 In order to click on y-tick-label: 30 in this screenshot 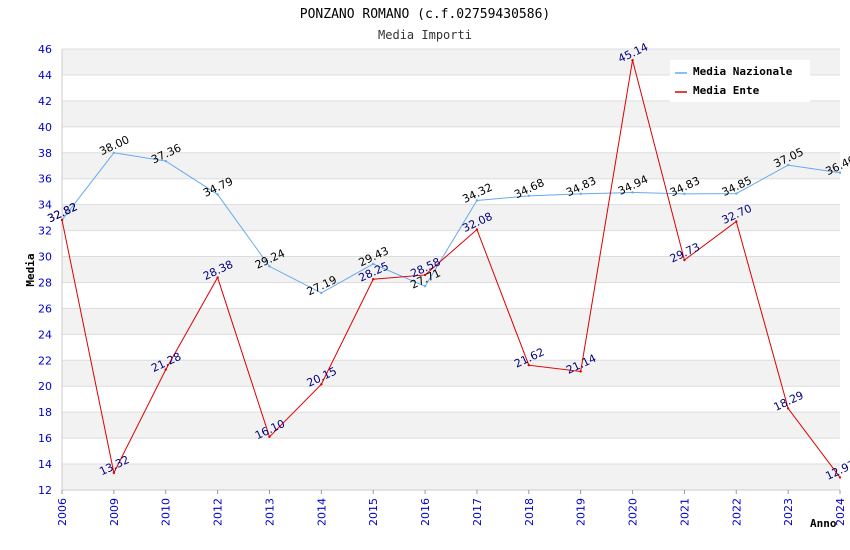, I will do `click(45, 257)`.